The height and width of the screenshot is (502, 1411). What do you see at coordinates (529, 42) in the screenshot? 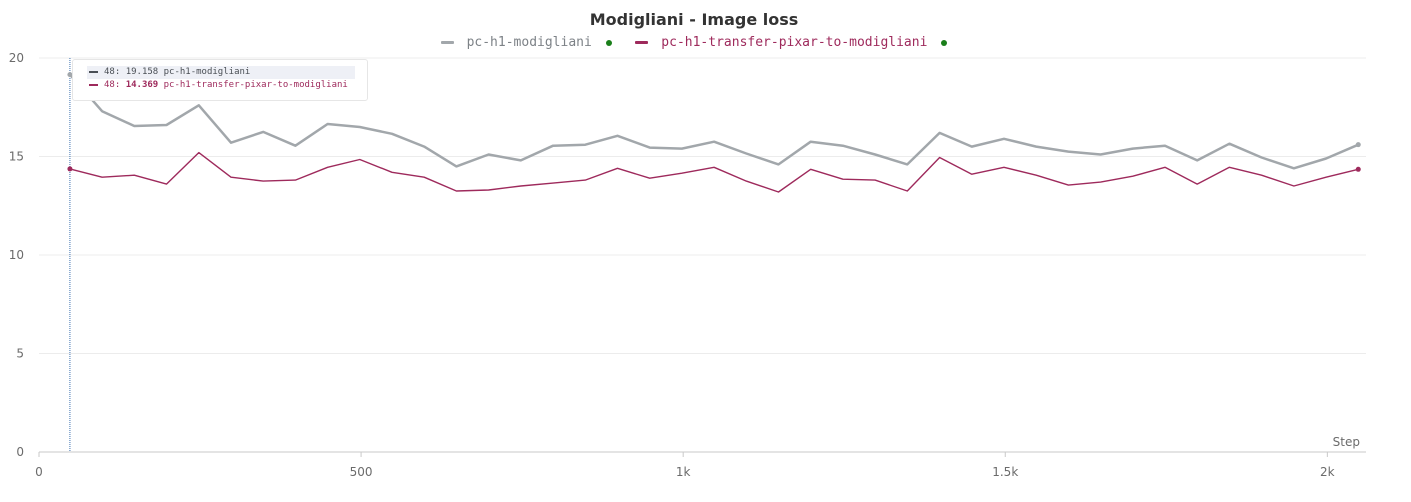
I see `legend-label-series-0: pc-h1-modigliani` at bounding box center [529, 42].